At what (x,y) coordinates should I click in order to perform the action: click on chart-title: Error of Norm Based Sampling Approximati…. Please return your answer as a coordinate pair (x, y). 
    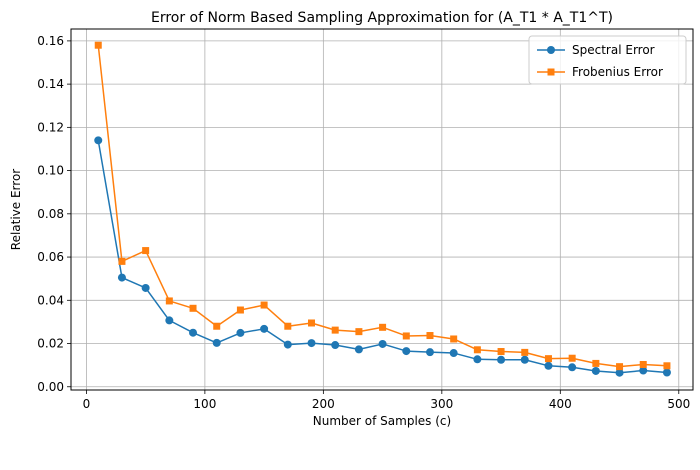
    Looking at the image, I should click on (382, 18).